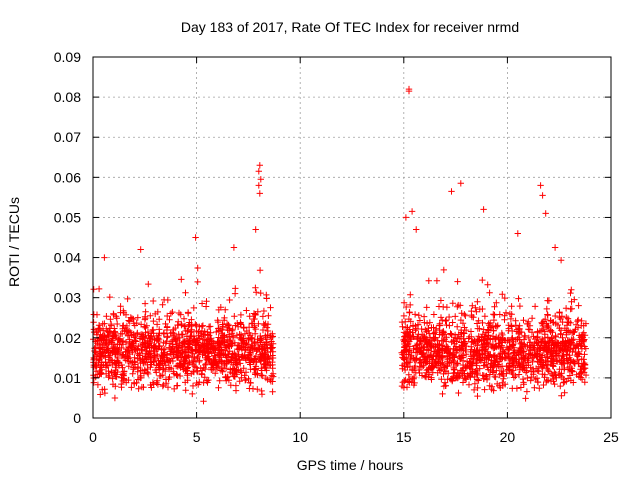 This screenshot has height=480, width=640. I want to click on y-tick-label: 0, so click(77, 418).